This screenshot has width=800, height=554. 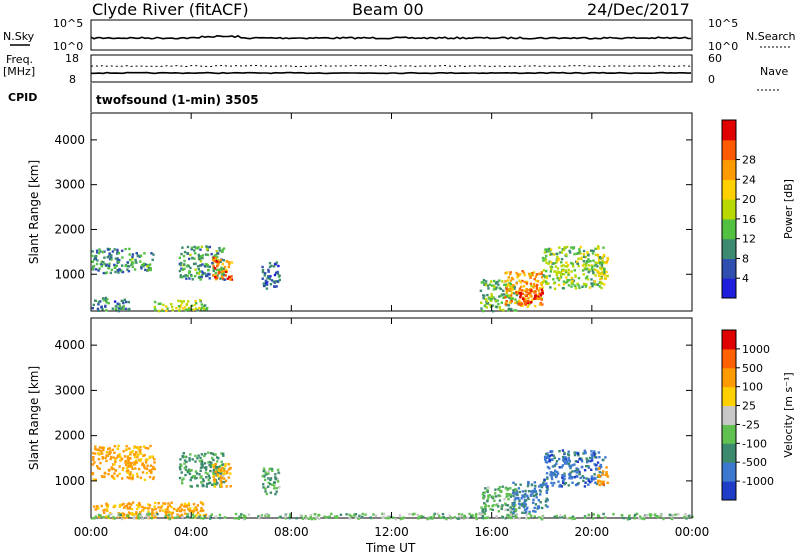 What do you see at coordinates (729, 472) in the screenshot?
I see `colorbar-swatch` at bounding box center [729, 472].